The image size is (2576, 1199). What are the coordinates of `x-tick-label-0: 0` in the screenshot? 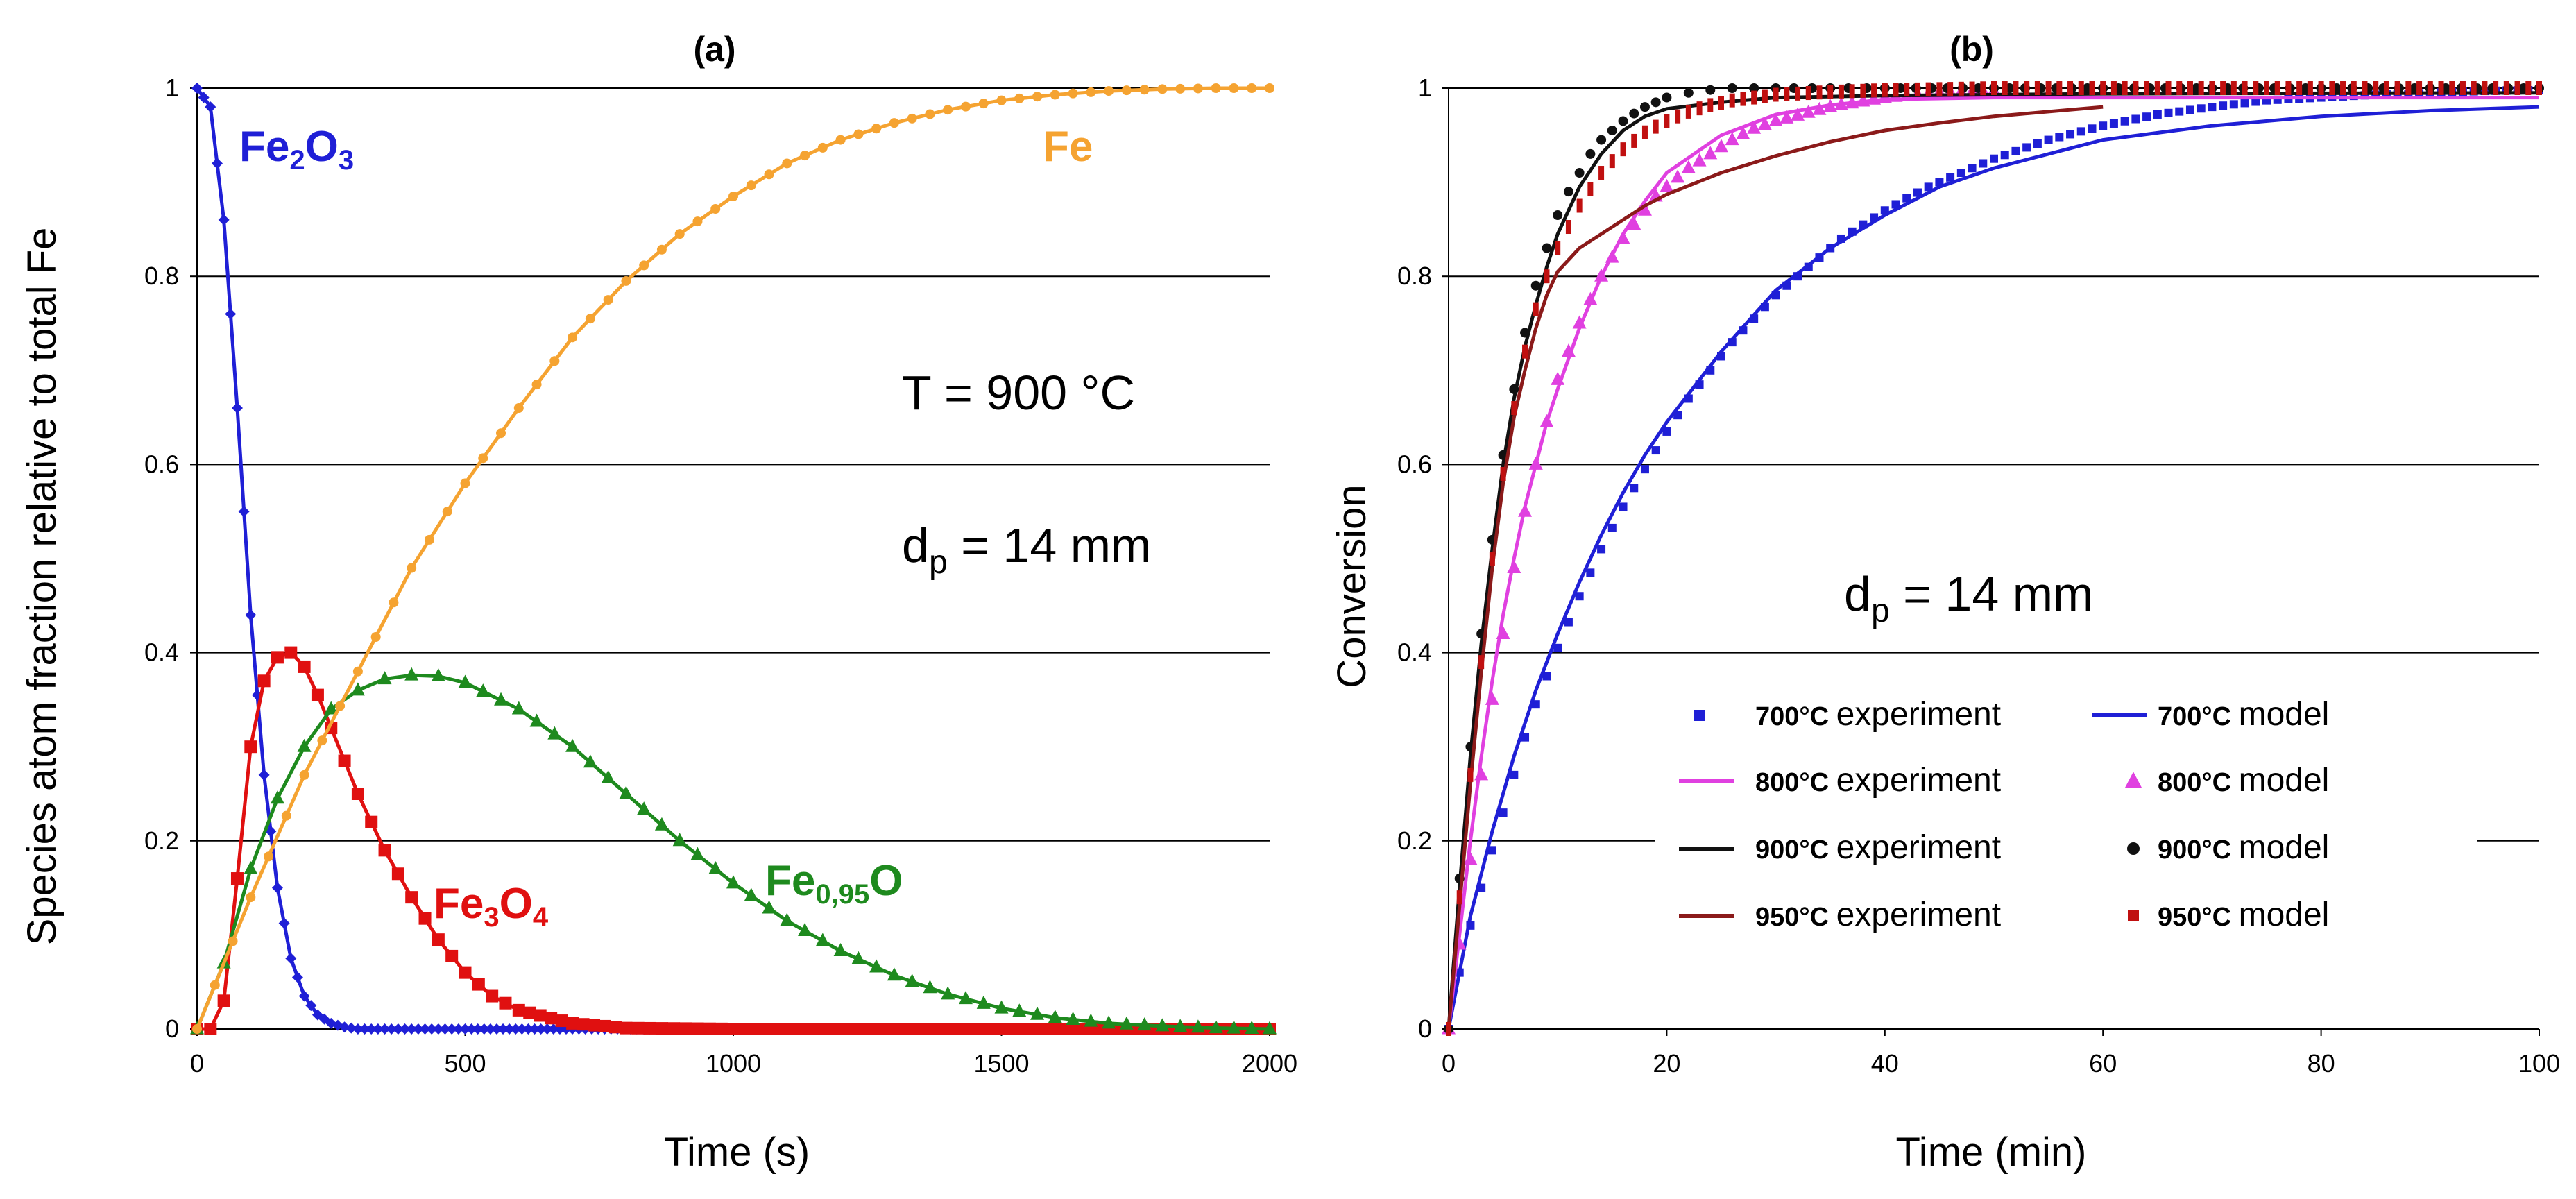 It's located at (197, 1063).